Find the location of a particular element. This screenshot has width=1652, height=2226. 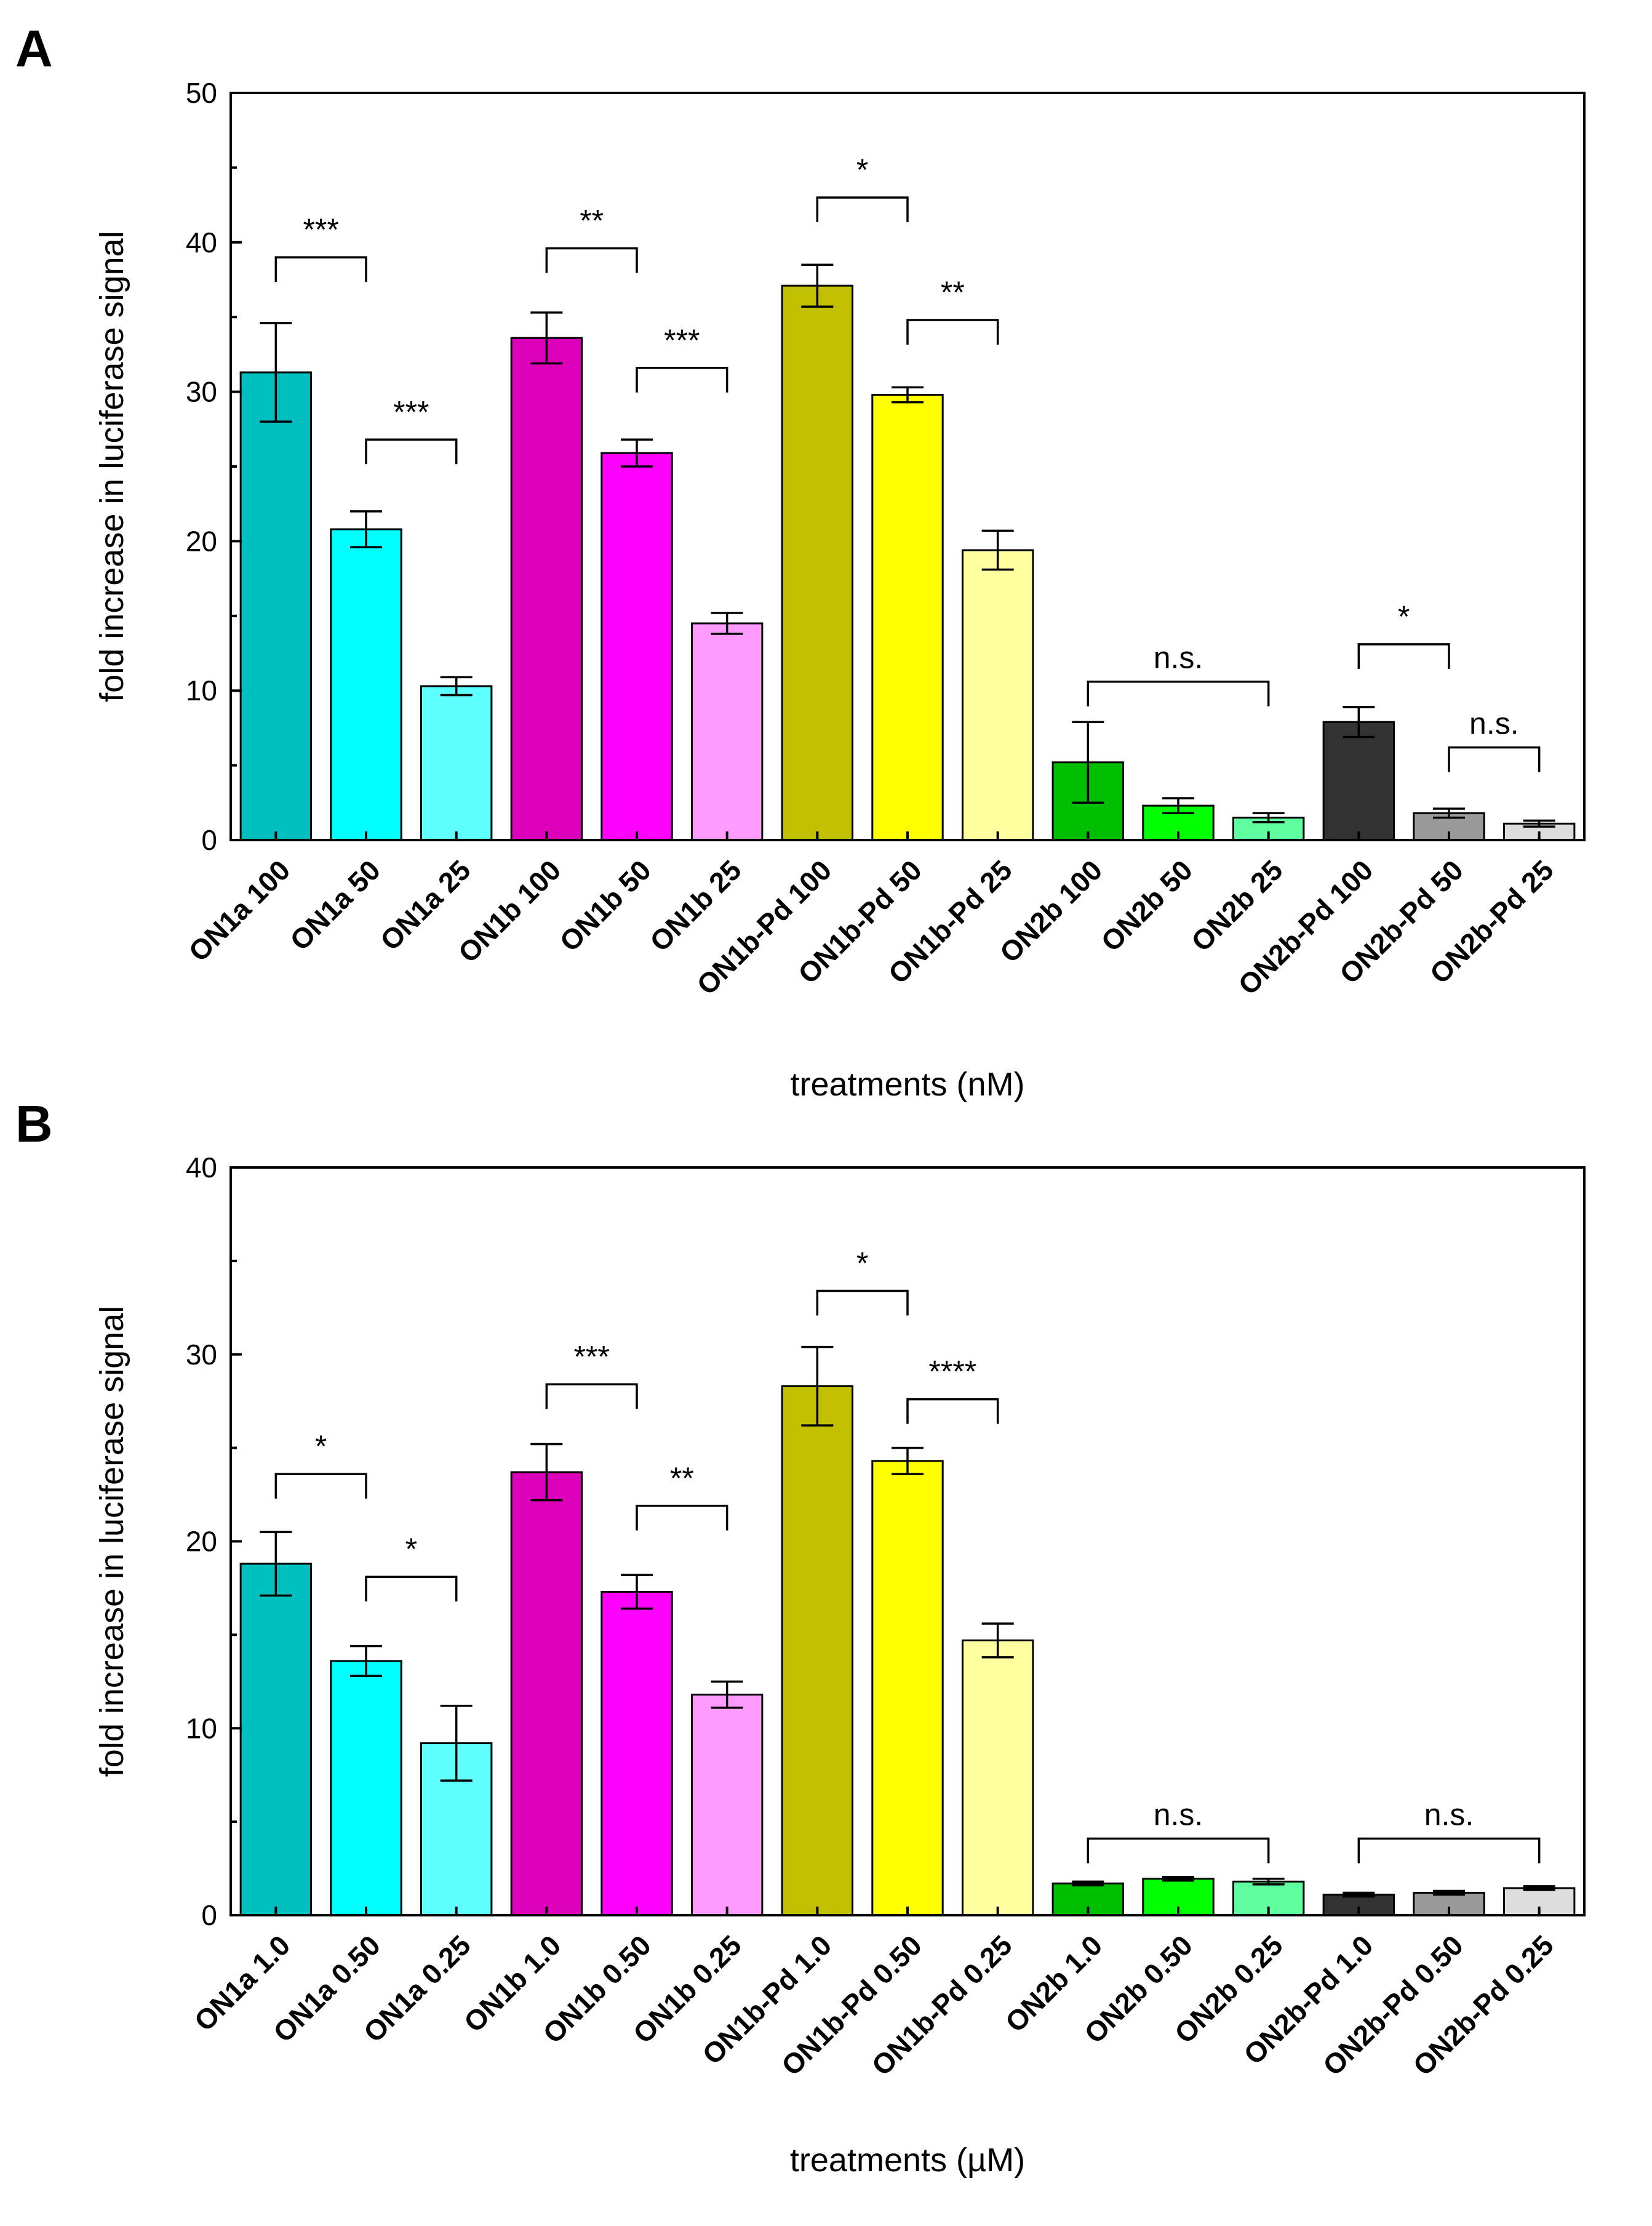

x-tick-label: ON1b 50 is located at coordinates (605, 906).